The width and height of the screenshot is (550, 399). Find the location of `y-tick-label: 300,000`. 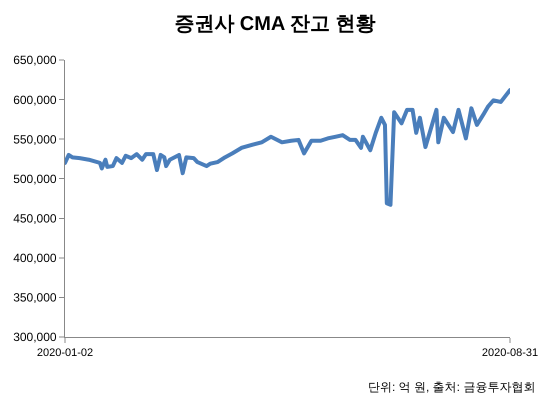

y-tick-label: 300,000 is located at coordinates (35, 337).